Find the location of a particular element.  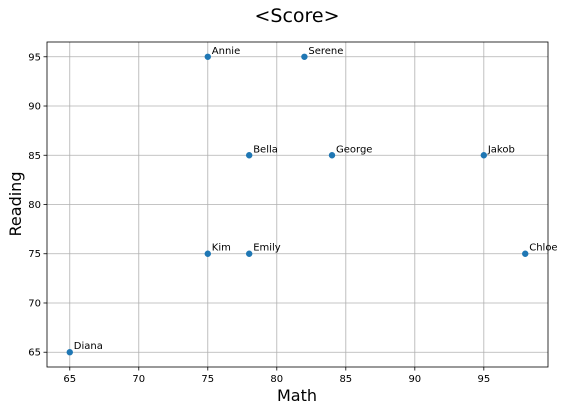

point-label: George is located at coordinates (354, 149).